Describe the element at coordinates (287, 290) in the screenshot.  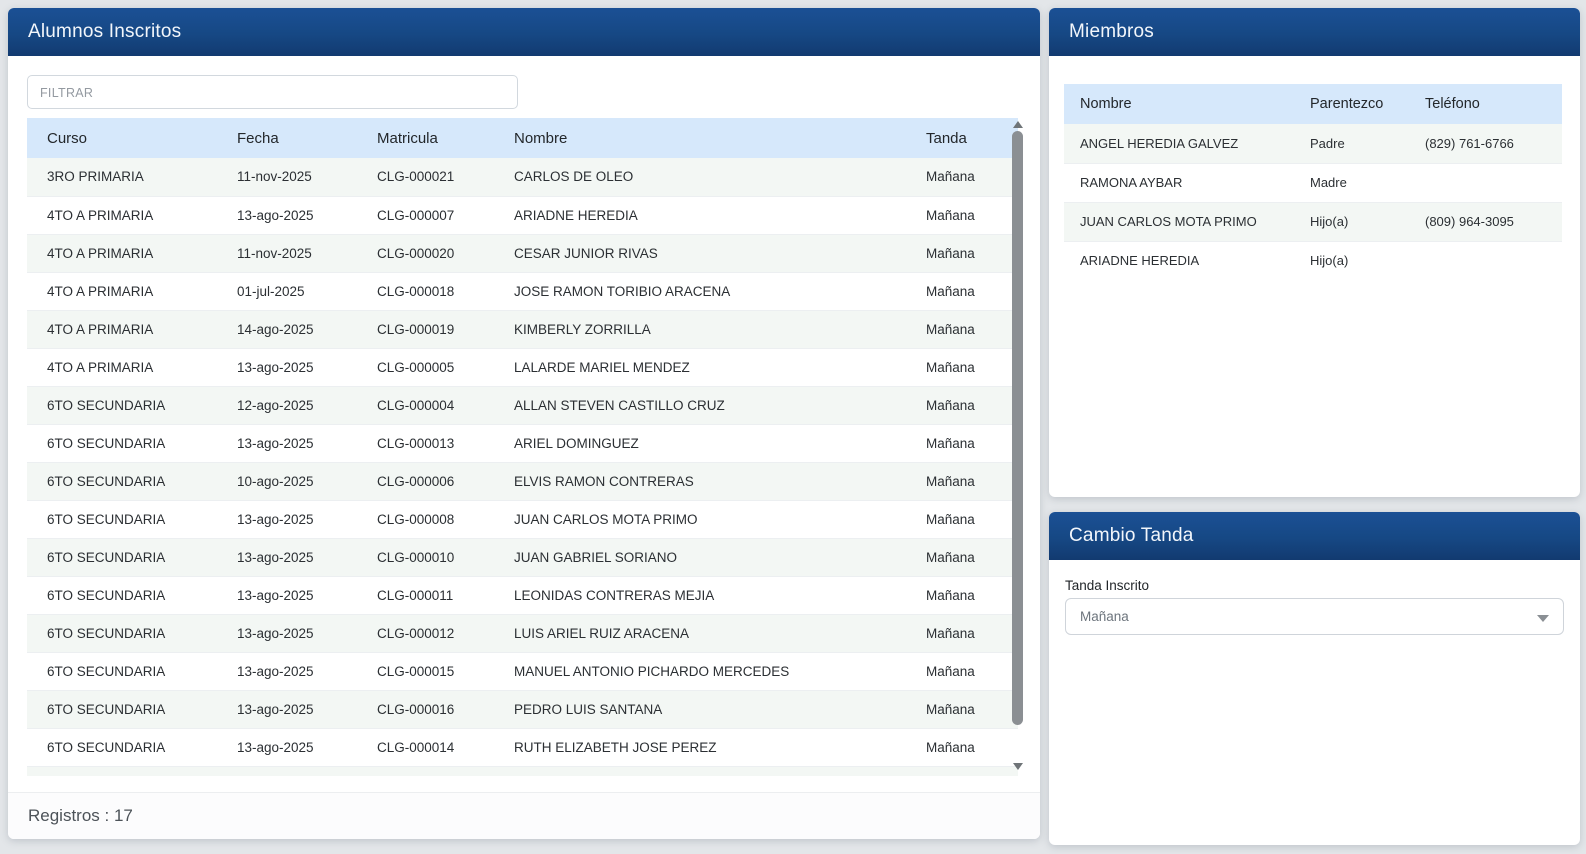
I see `table-cell: 01-jul-2025` at that location.